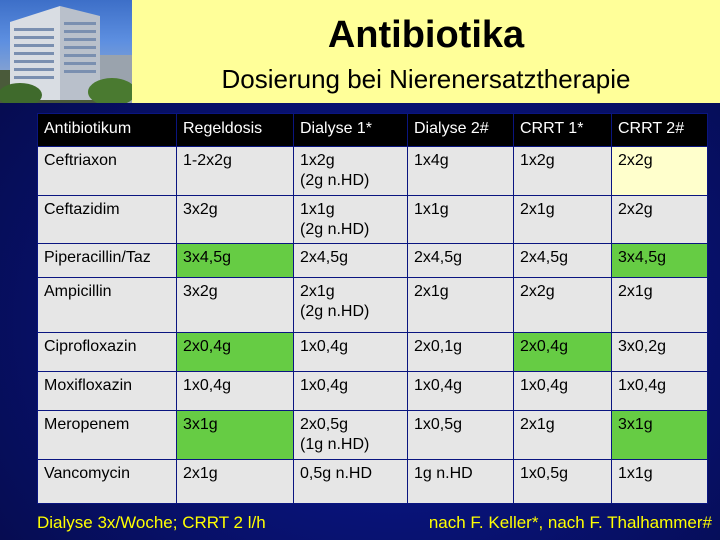  Describe the element at coordinates (438, 346) in the screenshot. I see `cell-value: 2x0,1g` at that location.